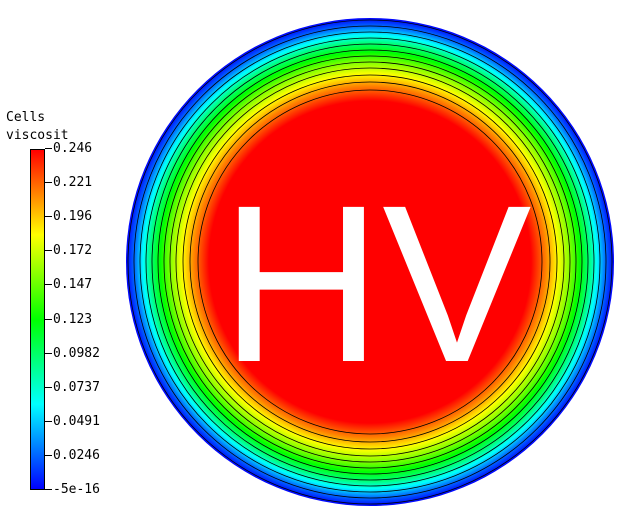 This screenshot has height=516, width=640. Describe the element at coordinates (72, 456) in the screenshot. I see `colorbar-tick-label: 0.0246` at that location.